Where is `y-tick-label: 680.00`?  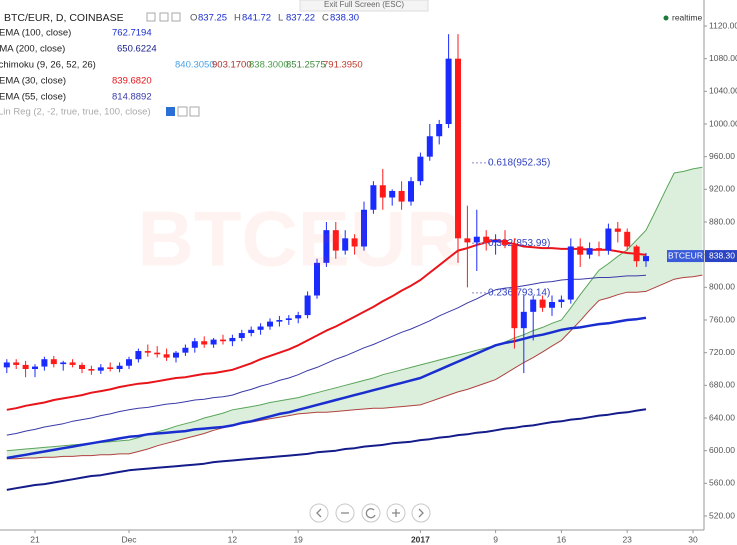 y-tick-label: 680.00 is located at coordinates (722, 385).